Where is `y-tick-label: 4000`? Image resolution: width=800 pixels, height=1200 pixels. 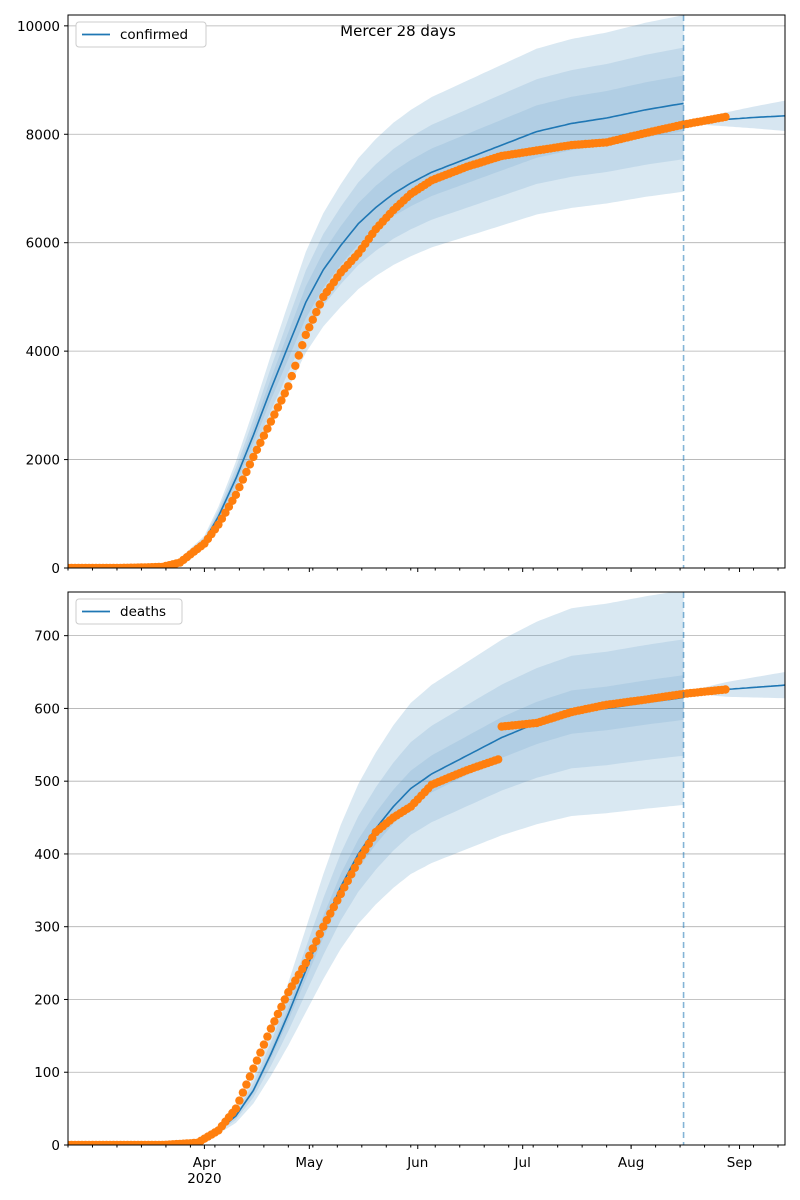
y-tick-label: 4000 is located at coordinates (43, 352).